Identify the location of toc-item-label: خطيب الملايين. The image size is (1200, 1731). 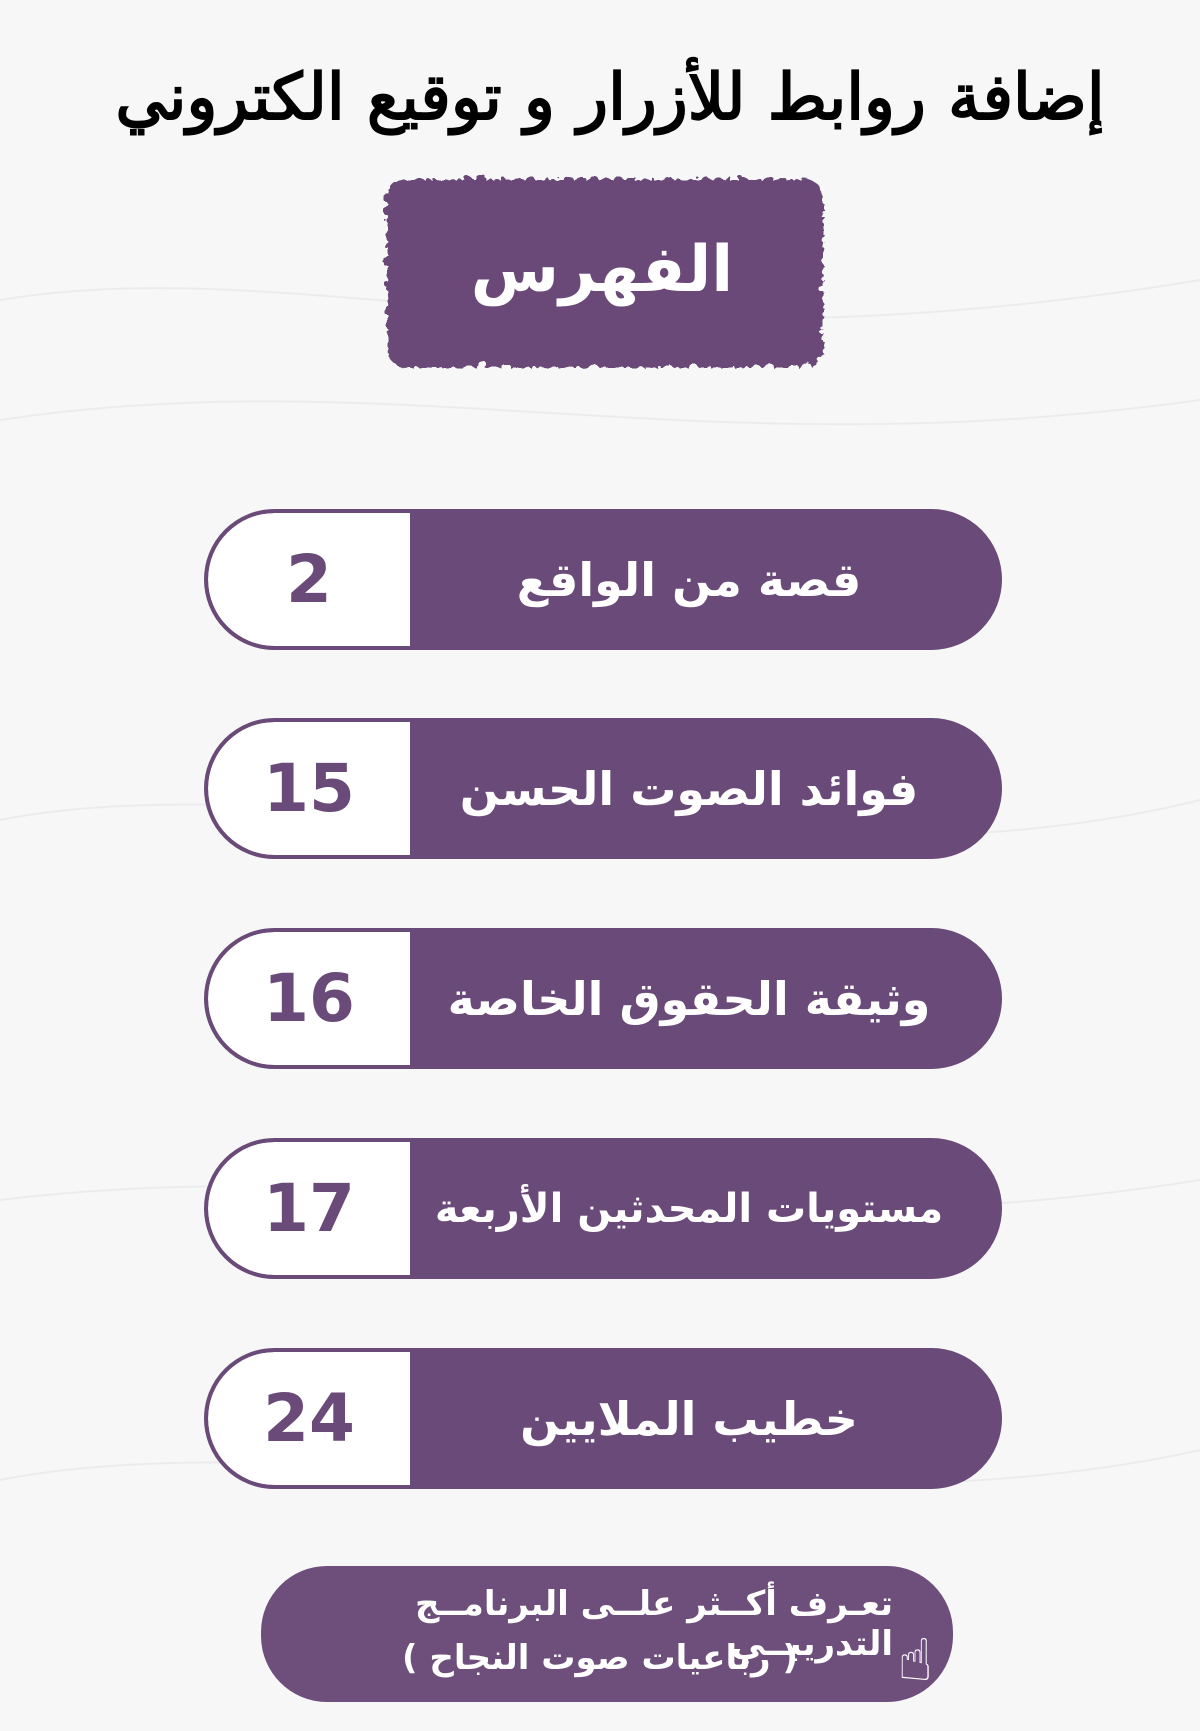
(689, 1418).